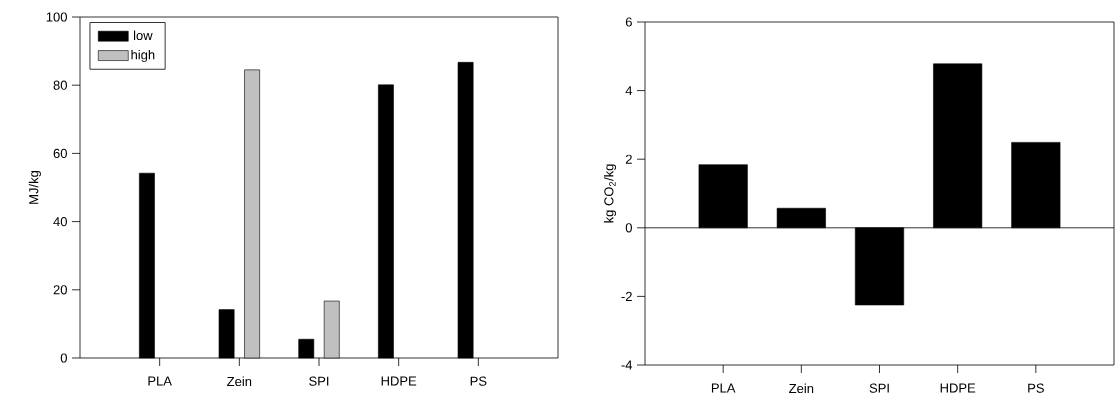  What do you see at coordinates (628, 159) in the screenshot?
I see `y-tick-label: 2` at bounding box center [628, 159].